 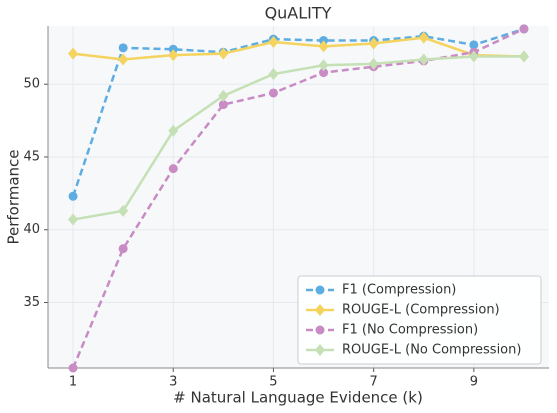 What do you see at coordinates (399, 290) in the screenshot?
I see `legend-label: F1 (Compression)` at bounding box center [399, 290].